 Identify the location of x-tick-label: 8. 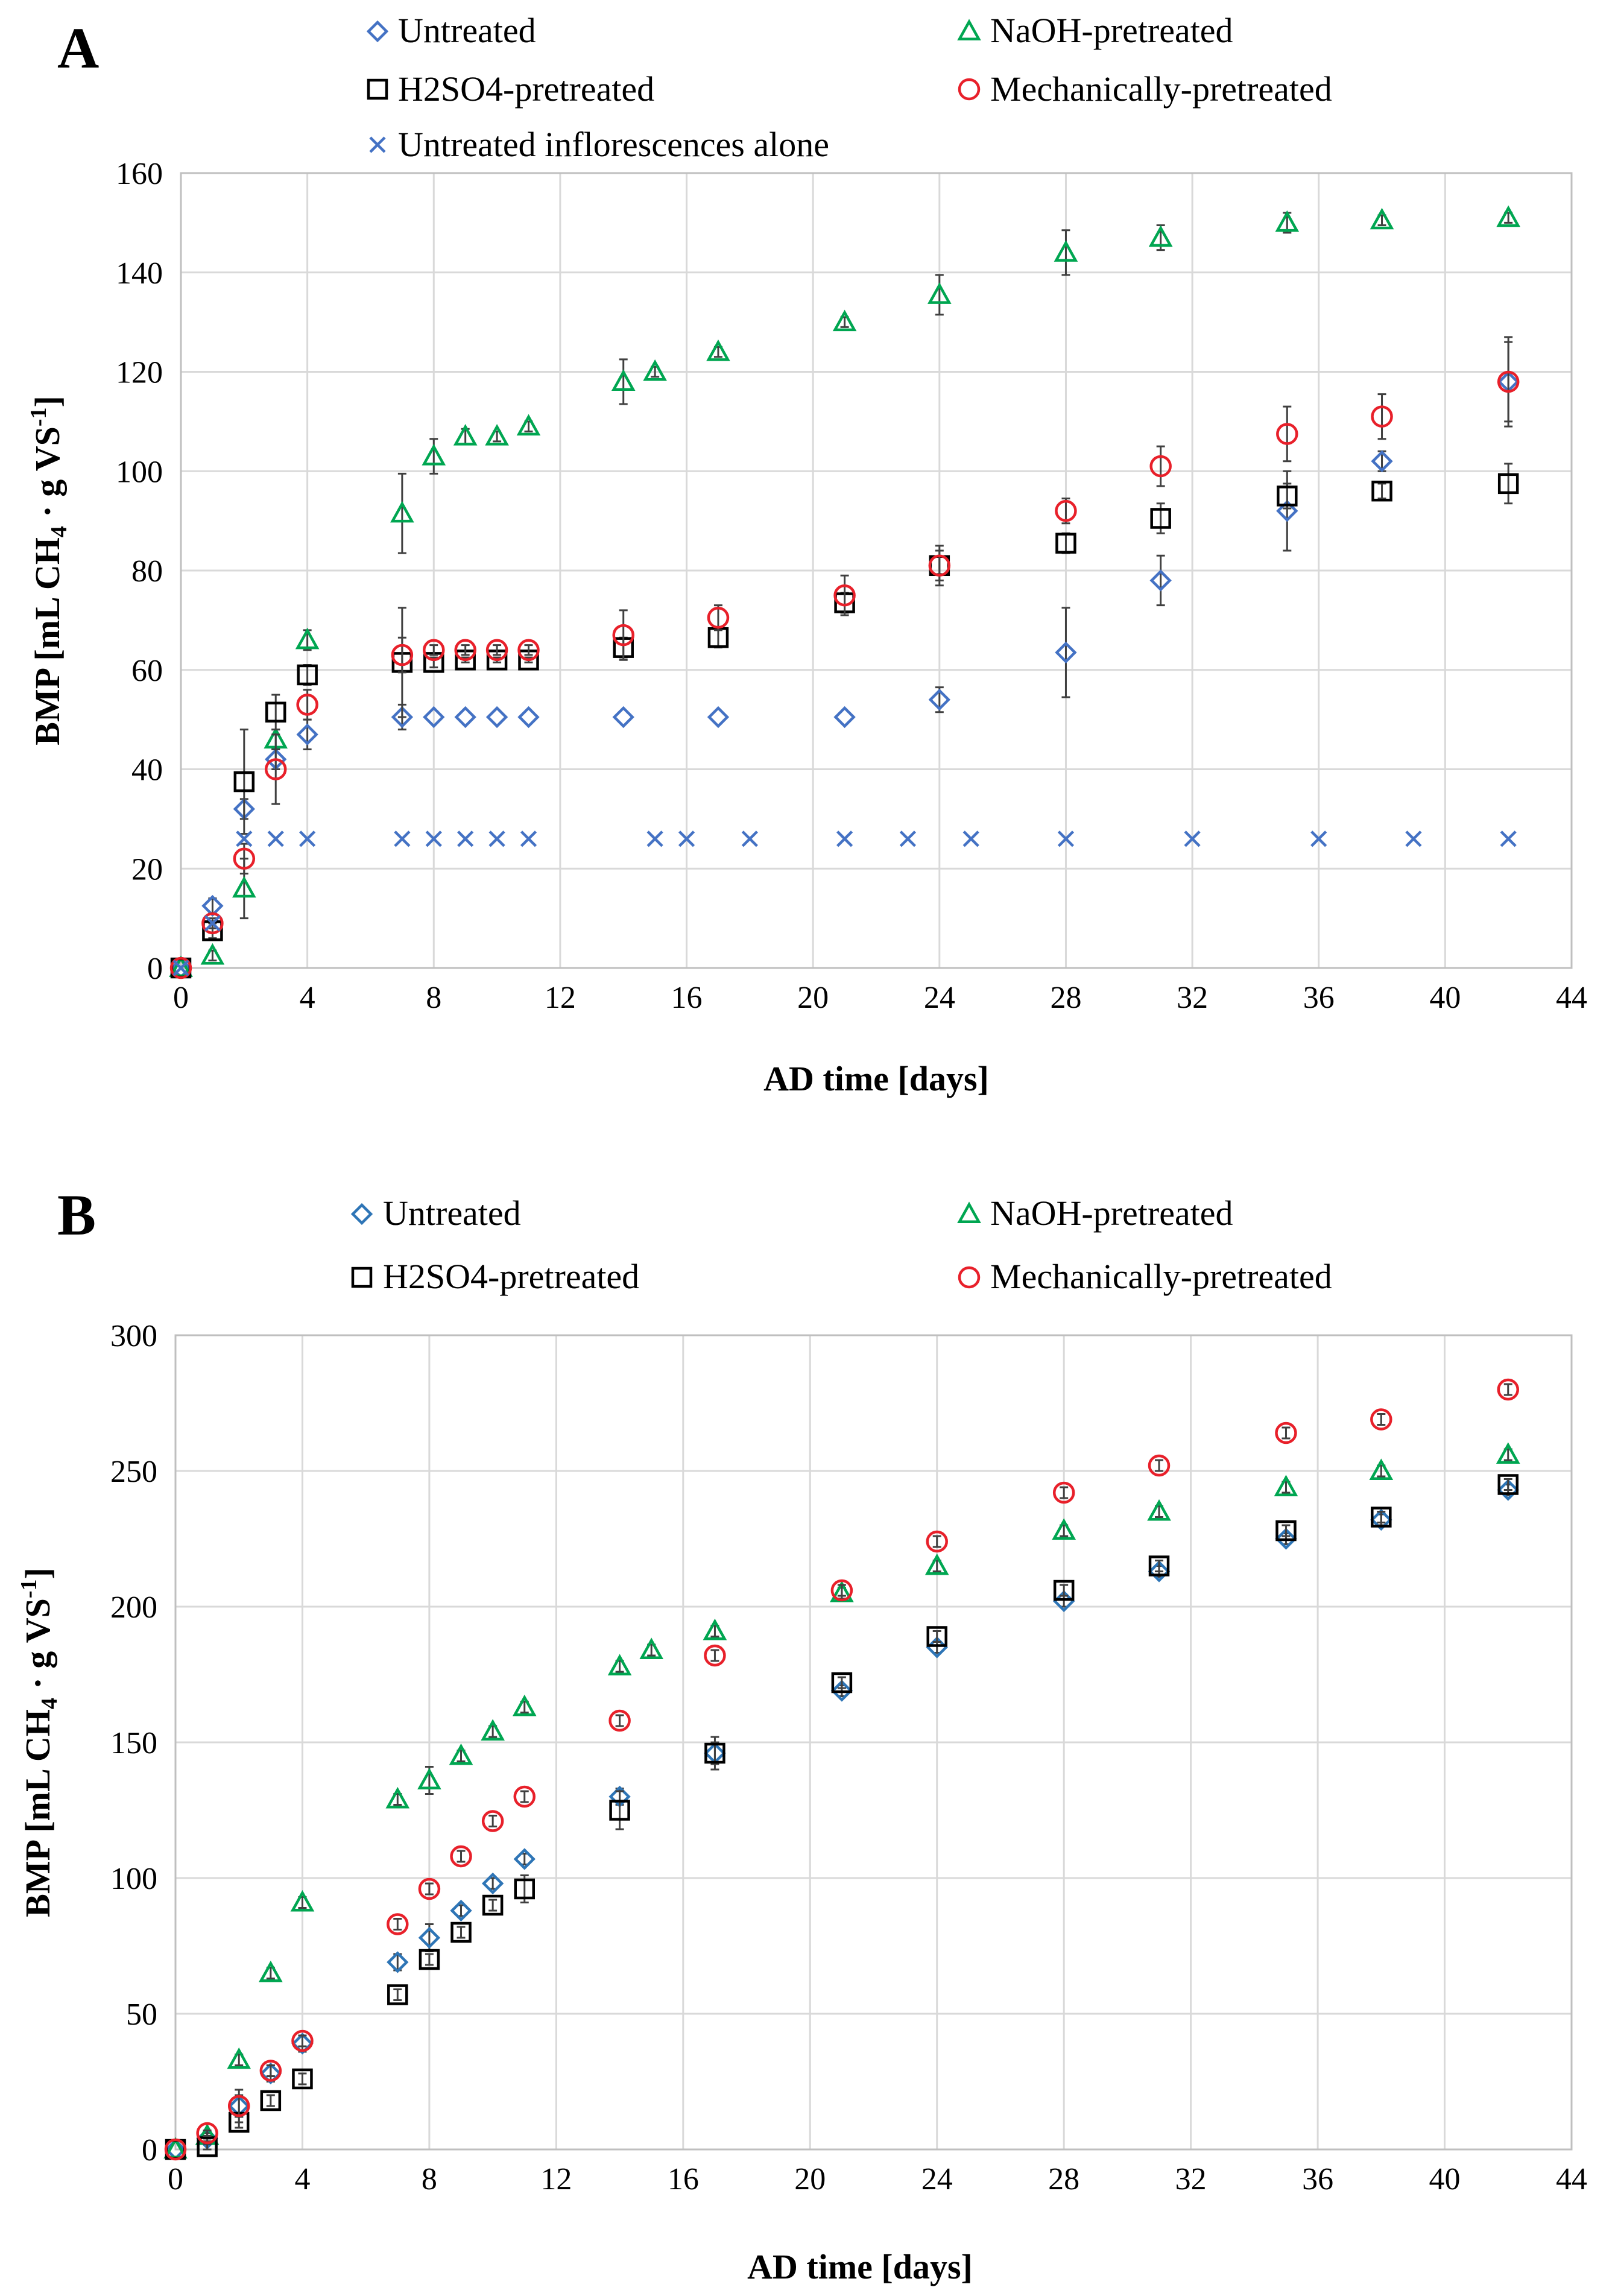
(433, 998).